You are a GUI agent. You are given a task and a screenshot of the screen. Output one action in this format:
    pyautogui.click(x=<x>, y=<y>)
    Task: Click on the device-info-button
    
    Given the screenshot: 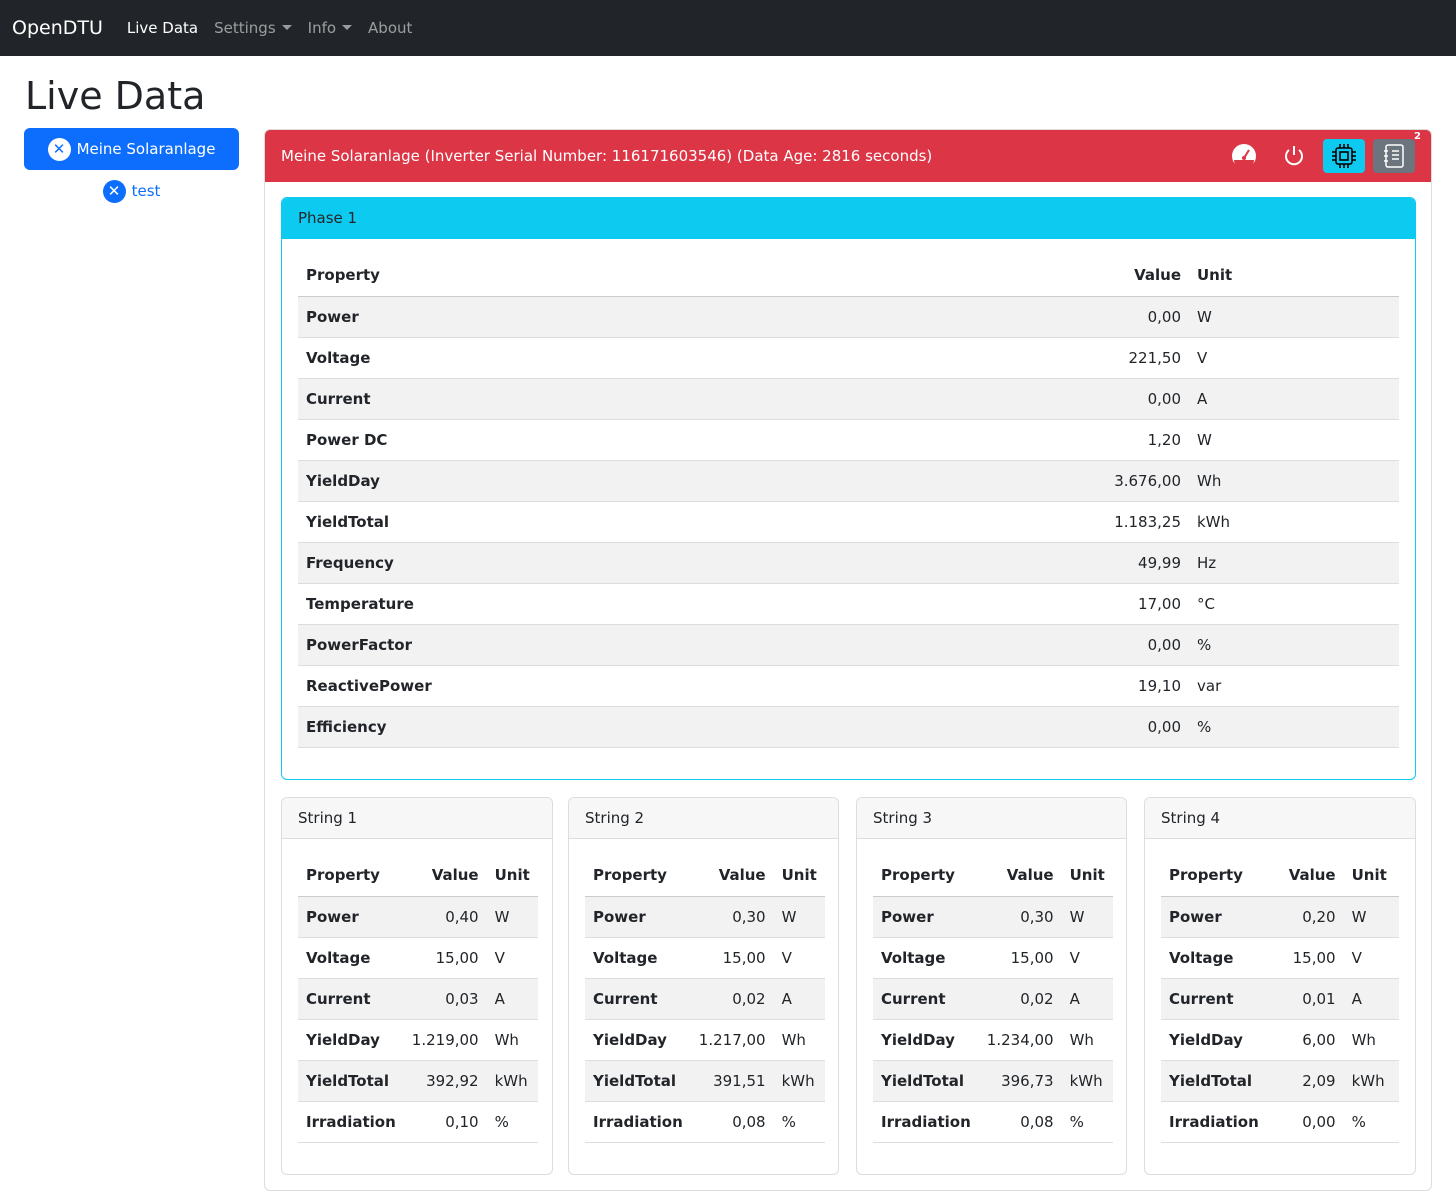 What is the action you would take?
    pyautogui.click(x=1344, y=156)
    